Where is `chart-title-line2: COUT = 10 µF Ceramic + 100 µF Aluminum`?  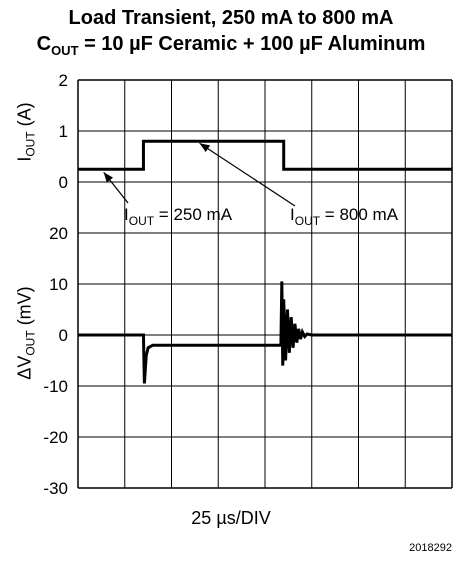 chart-title-line2: COUT = 10 µF Ceramic + 100 µF Aluminum is located at coordinates (231, 47).